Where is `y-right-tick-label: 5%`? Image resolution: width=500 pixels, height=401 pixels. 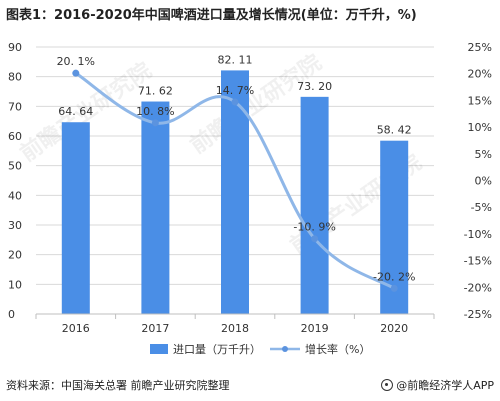 y-right-tick-label: 5% is located at coordinates (483, 154).